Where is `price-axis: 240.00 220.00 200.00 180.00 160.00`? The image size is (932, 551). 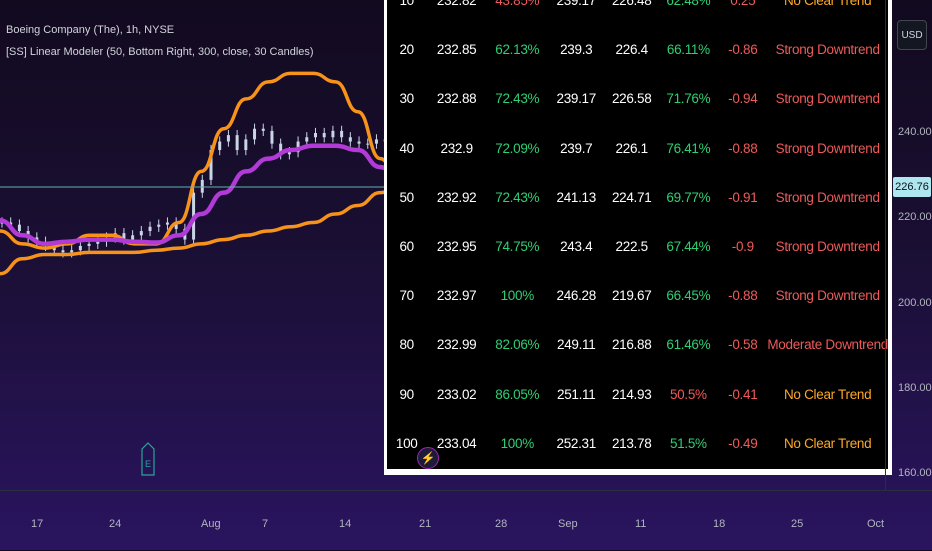
price-axis: 240.00 220.00 200.00 180.00 160.00 is located at coordinates (908, 245).